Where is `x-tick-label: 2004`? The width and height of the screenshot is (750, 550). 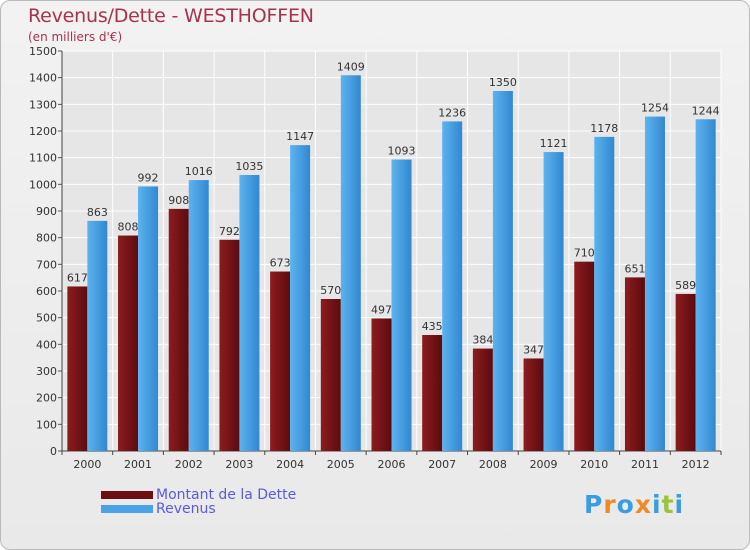 x-tick-label: 2004 is located at coordinates (290, 464).